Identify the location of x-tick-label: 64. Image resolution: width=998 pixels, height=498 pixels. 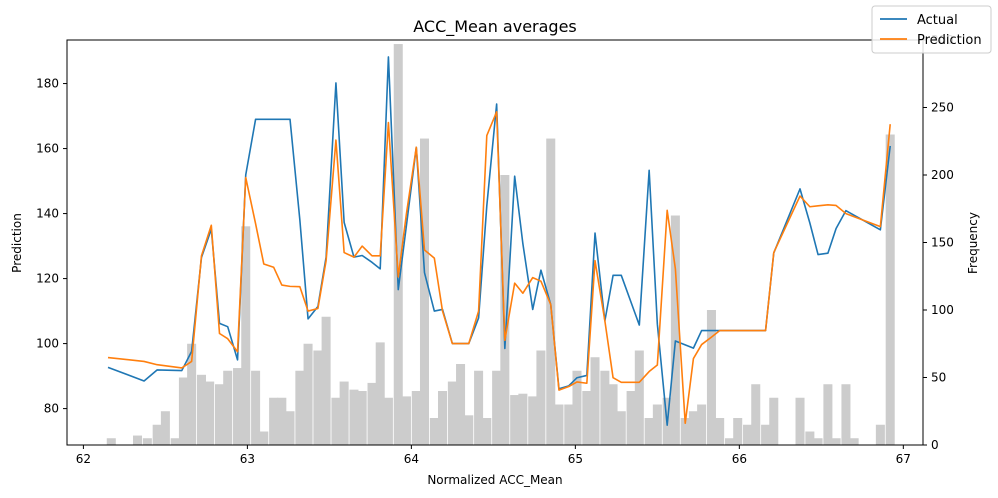
(411, 459).